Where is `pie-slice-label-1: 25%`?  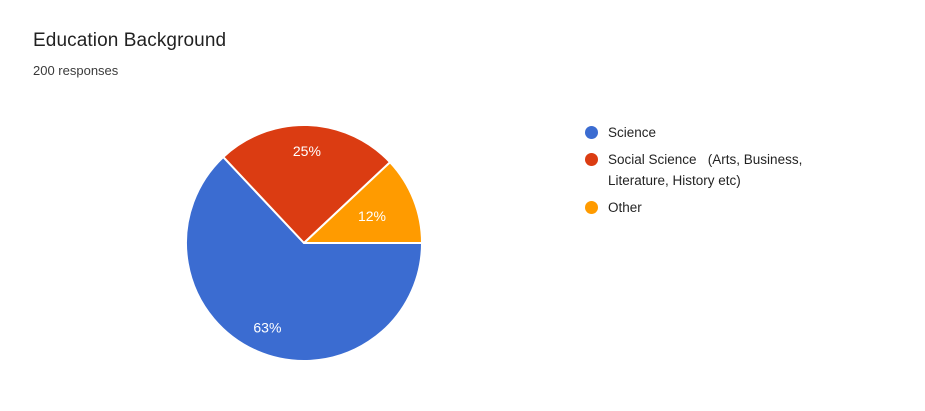
pie-slice-label-1: 25% is located at coordinates (307, 151).